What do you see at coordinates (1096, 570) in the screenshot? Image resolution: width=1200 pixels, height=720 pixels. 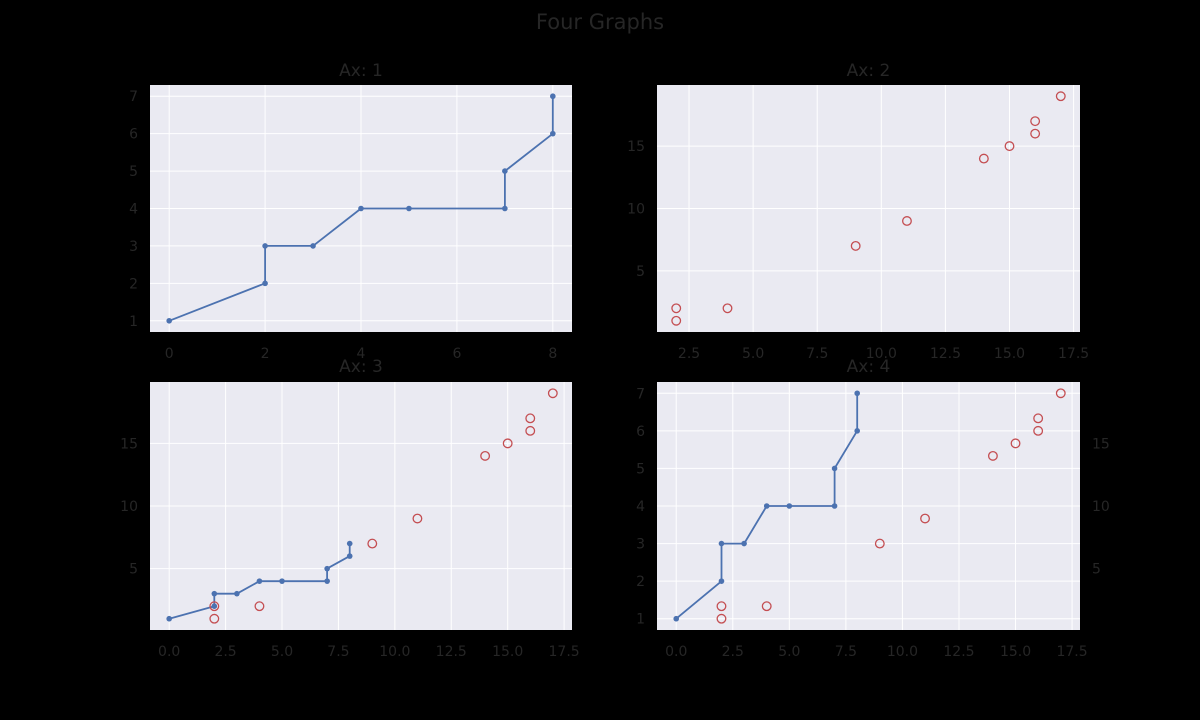 I see `y2-tick-label: 5` at bounding box center [1096, 570].